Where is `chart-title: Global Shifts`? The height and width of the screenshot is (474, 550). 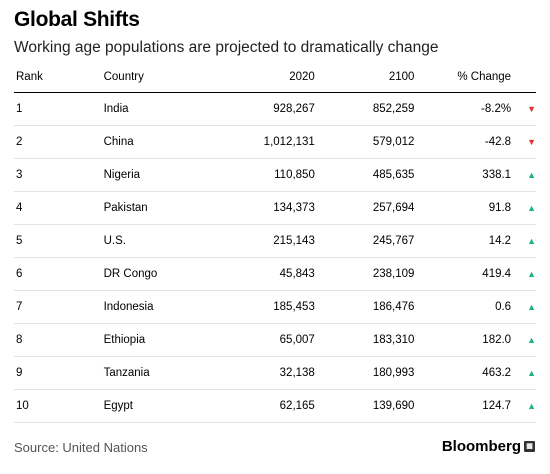 chart-title: Global Shifts is located at coordinates (77, 19).